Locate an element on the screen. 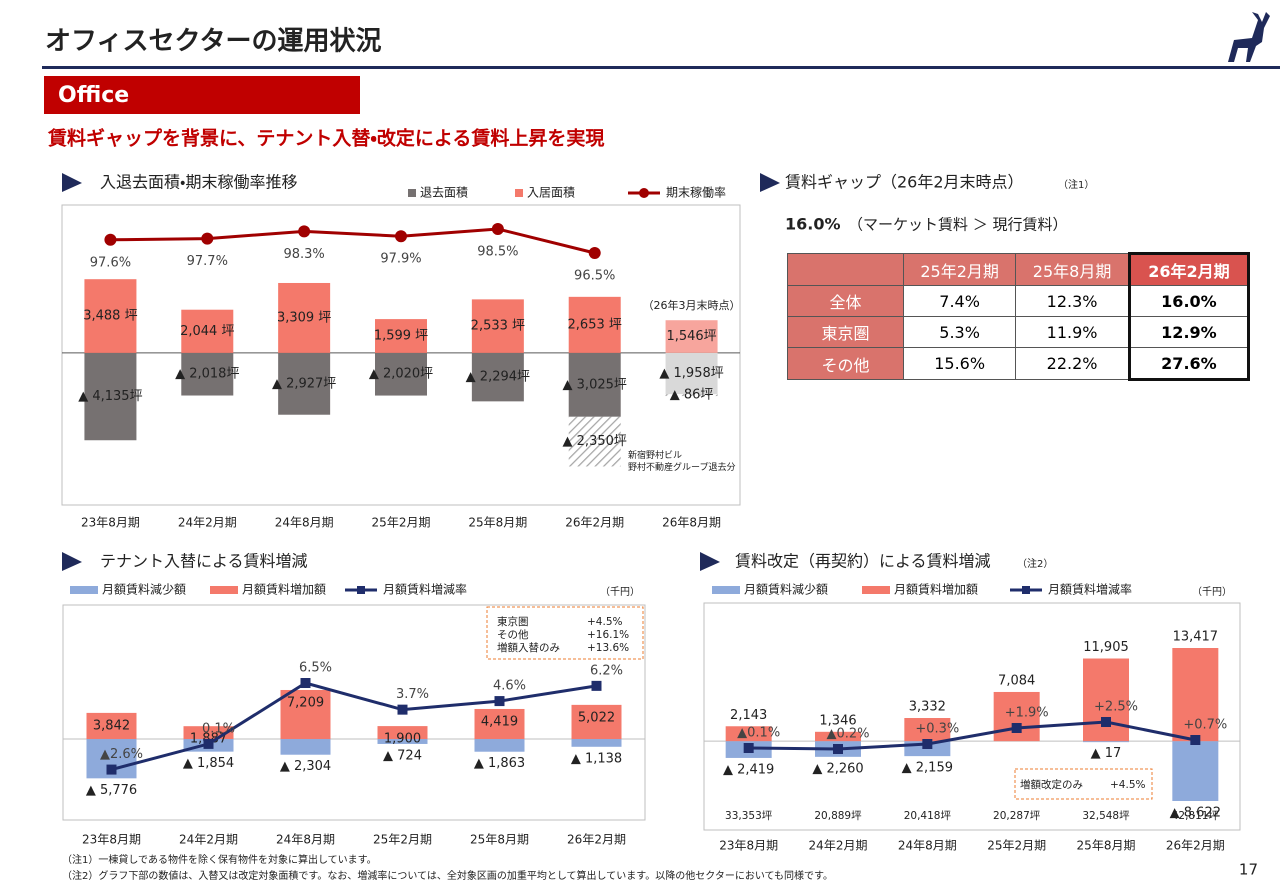 Image resolution: width=1280 pixels, height=888 pixels. annotation-label: 東京圏 is located at coordinates (513, 621).